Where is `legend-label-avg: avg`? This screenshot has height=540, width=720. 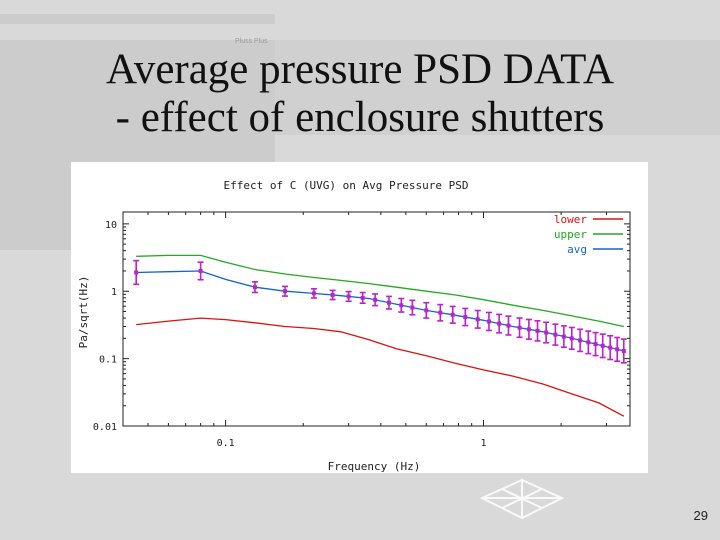 legend-label-avg: avg is located at coordinates (577, 249).